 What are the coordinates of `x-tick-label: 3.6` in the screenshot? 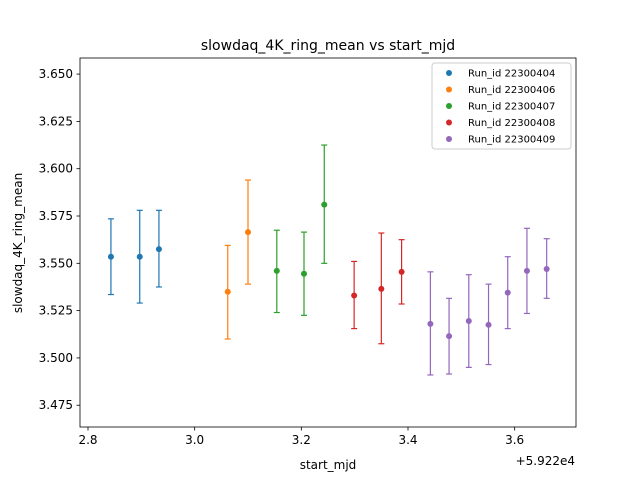 It's located at (514, 440).